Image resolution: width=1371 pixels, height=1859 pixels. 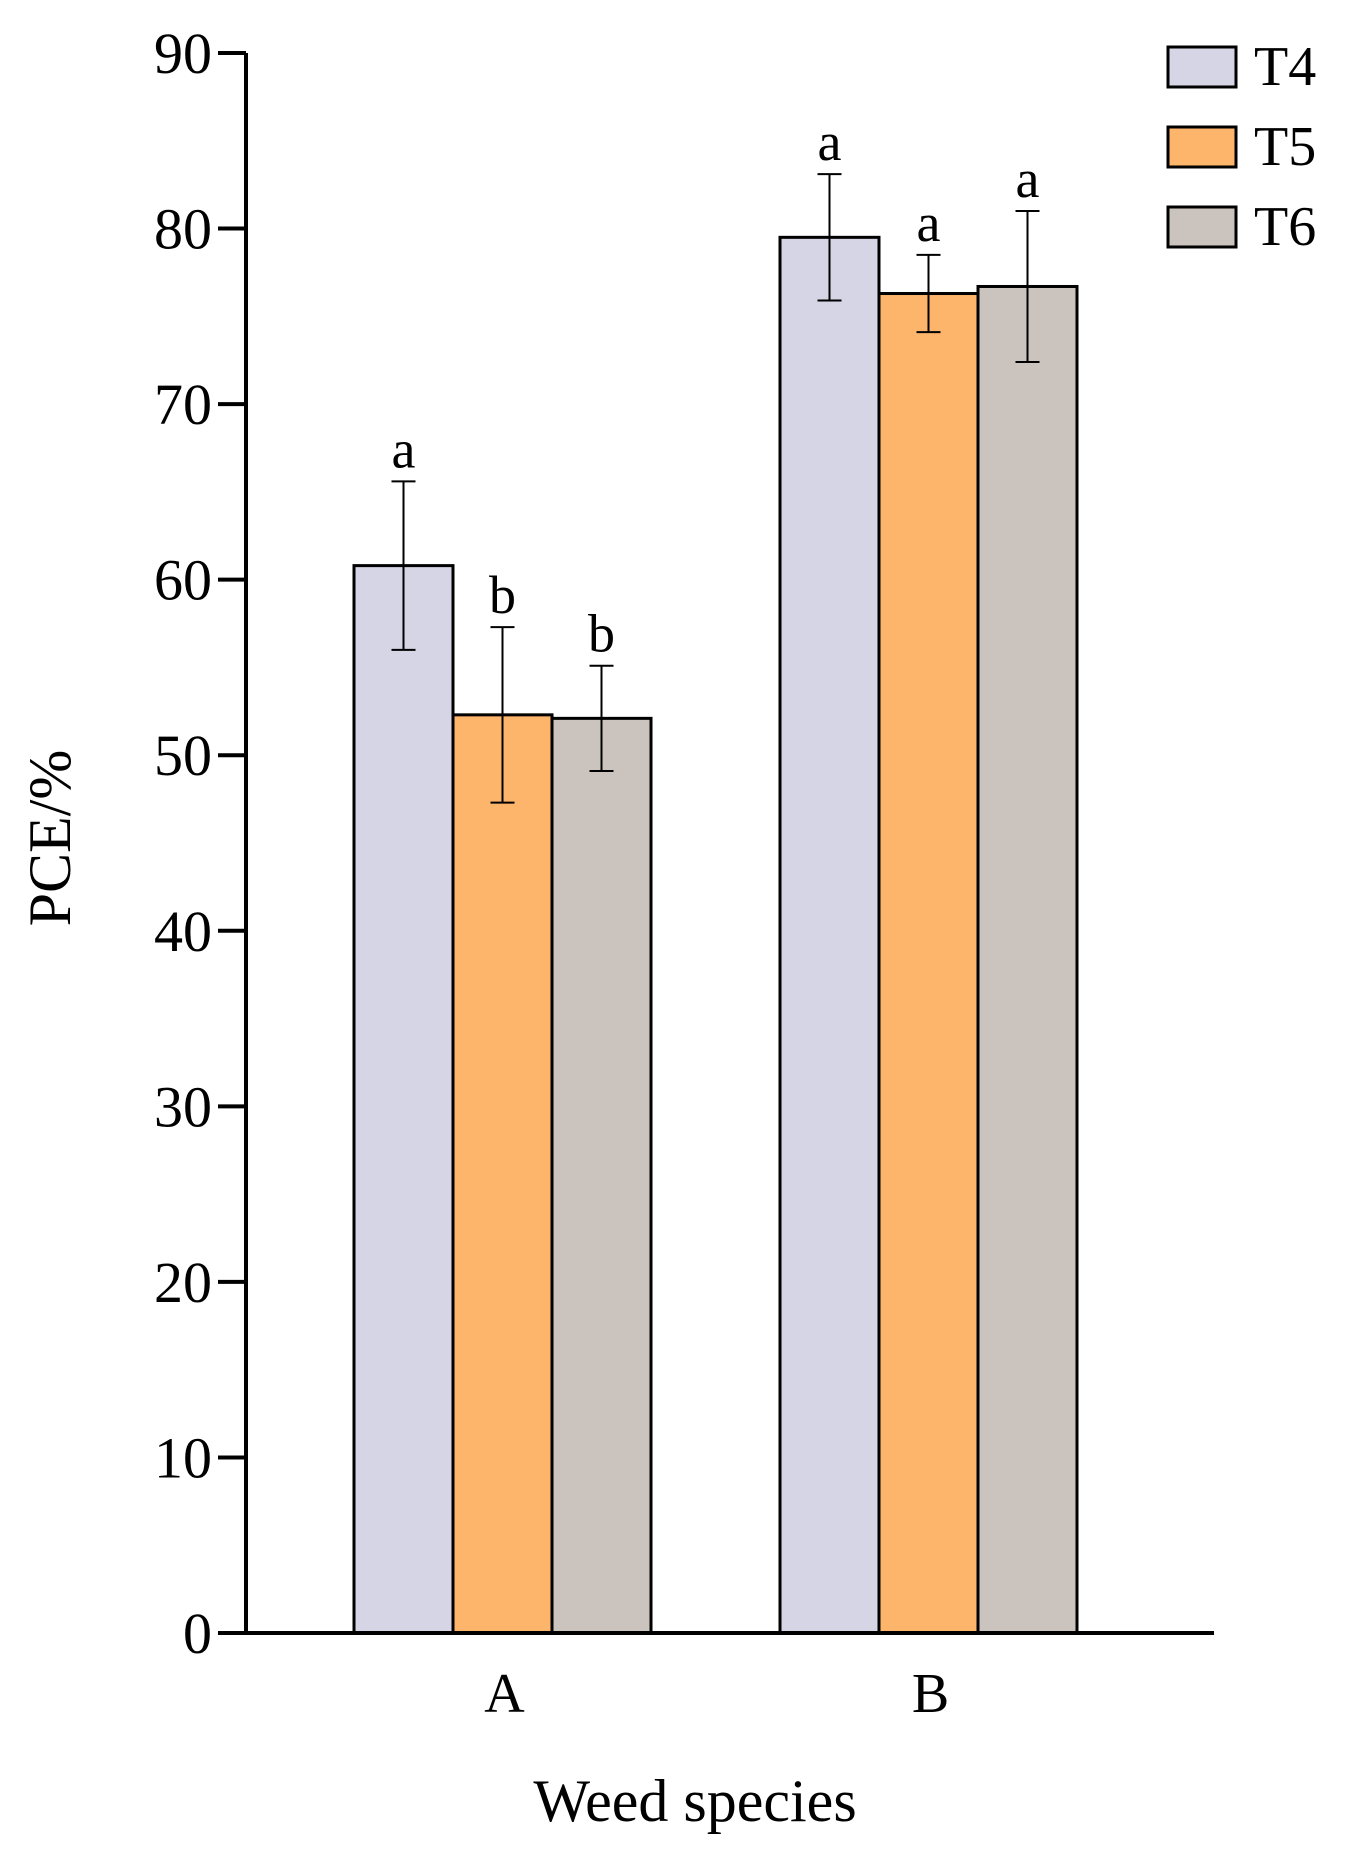 What do you see at coordinates (403, 565) in the screenshot?
I see `error-bar-T4-A` at bounding box center [403, 565].